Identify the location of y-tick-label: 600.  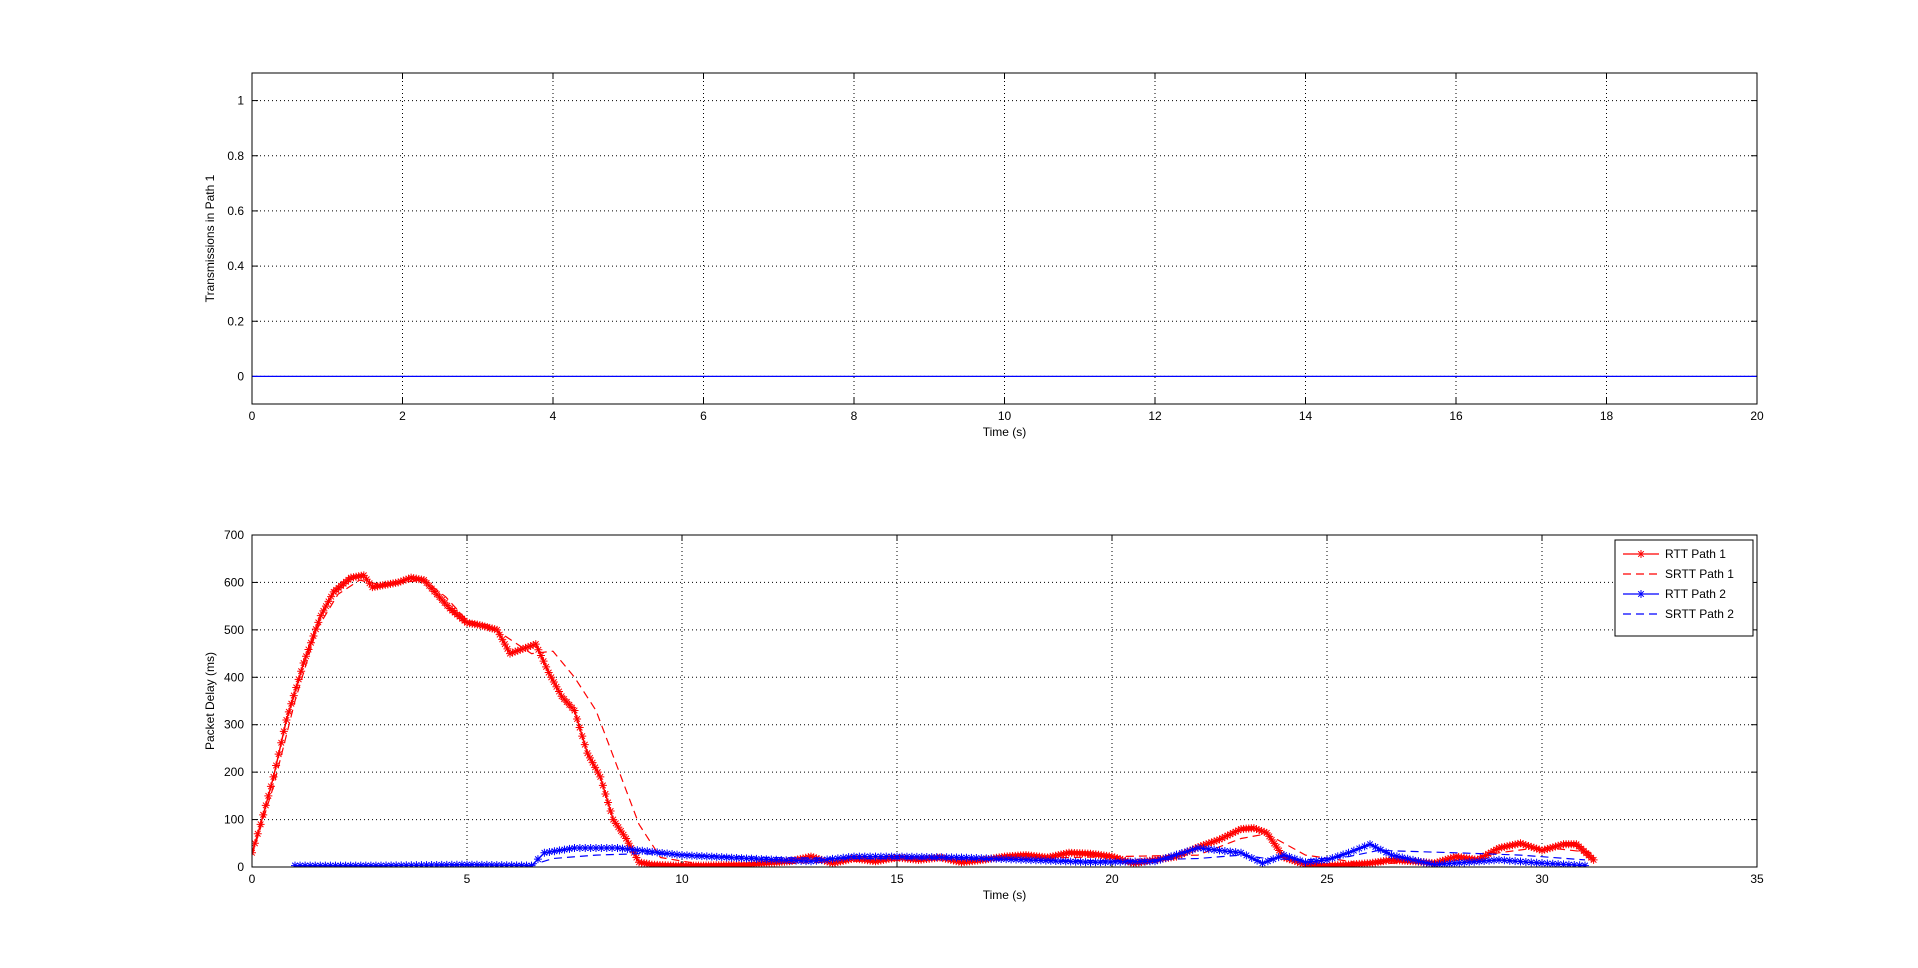
(234, 582).